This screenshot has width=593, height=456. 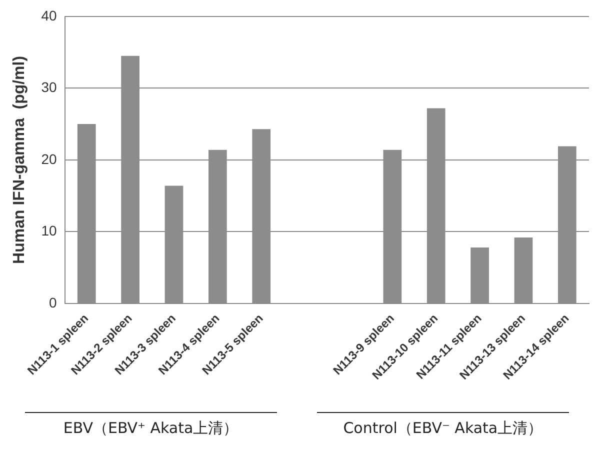 What do you see at coordinates (49, 15) in the screenshot?
I see `y-tick-label: 40` at bounding box center [49, 15].